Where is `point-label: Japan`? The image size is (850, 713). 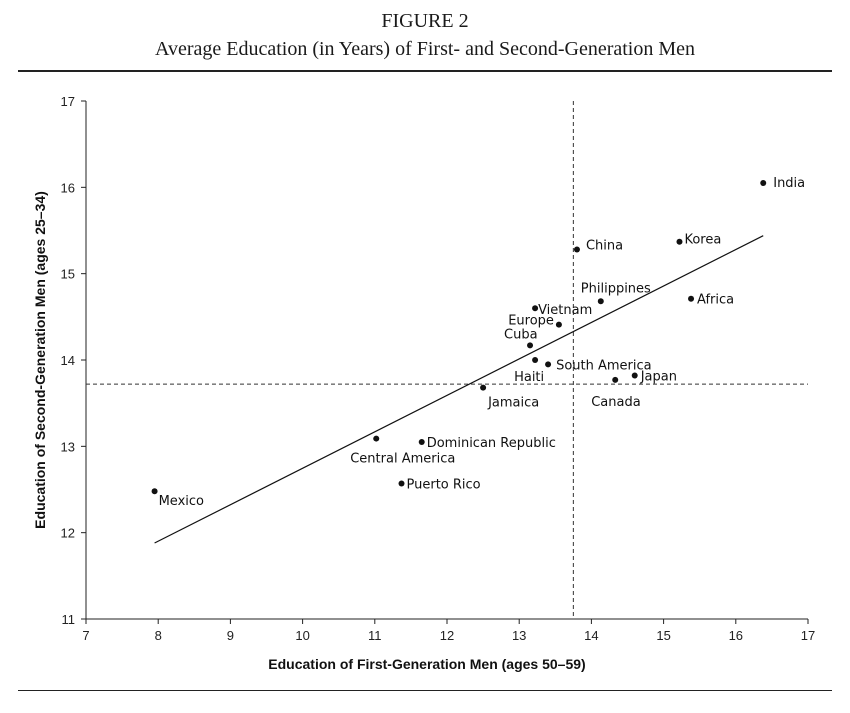
point-label: Japan is located at coordinates (658, 377).